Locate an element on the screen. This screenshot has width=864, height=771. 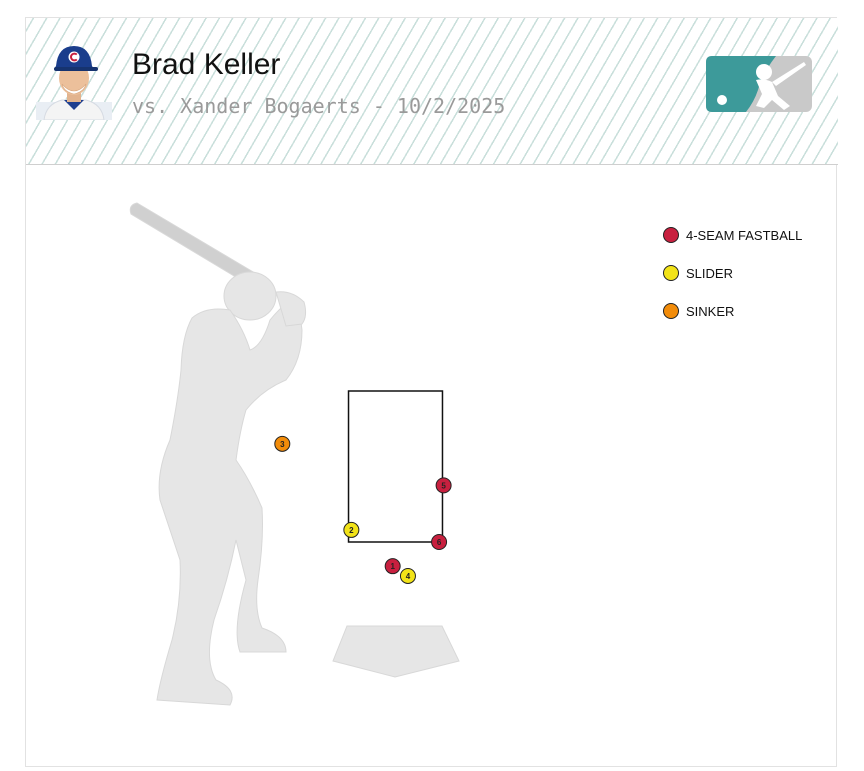
legend-item: SLIDER is located at coordinates (698, 273).